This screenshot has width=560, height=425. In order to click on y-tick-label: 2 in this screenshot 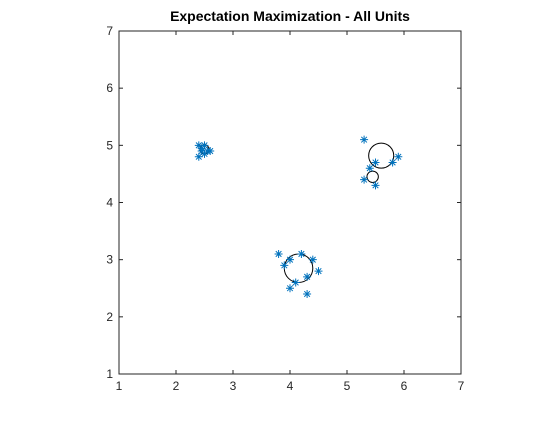, I will do `click(109, 317)`.